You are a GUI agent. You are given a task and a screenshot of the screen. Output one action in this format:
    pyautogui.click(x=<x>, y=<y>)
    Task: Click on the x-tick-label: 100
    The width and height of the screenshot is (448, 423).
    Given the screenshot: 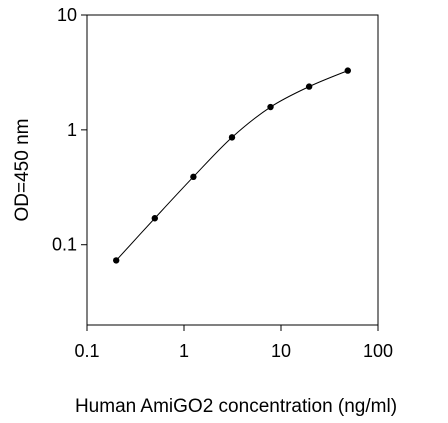 What is the action you would take?
    pyautogui.click(x=378, y=351)
    